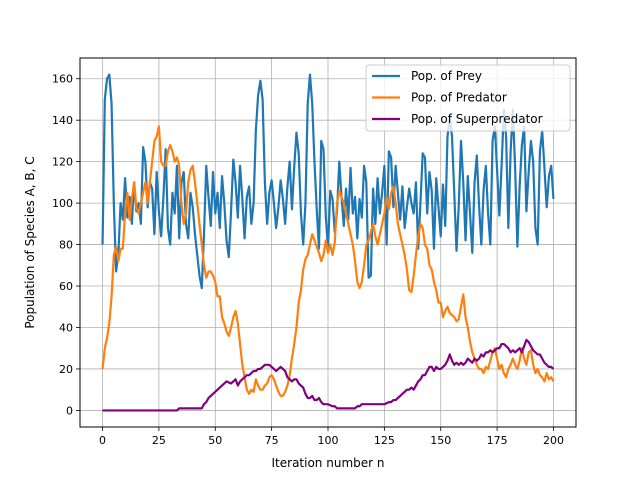 The width and height of the screenshot is (640, 480). I want to click on y-tick-label: 100, so click(62, 203).